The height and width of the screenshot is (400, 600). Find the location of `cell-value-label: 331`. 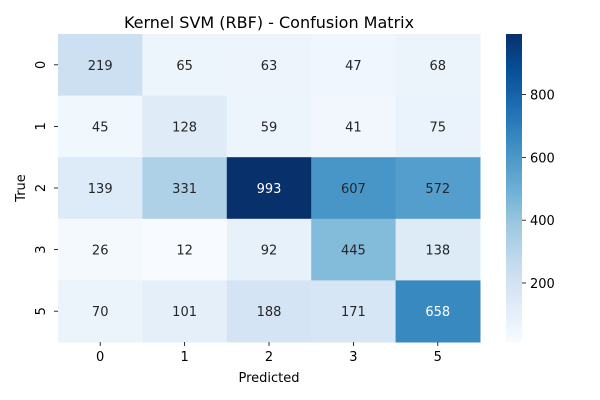

cell-value-label: 331 is located at coordinates (184, 189).